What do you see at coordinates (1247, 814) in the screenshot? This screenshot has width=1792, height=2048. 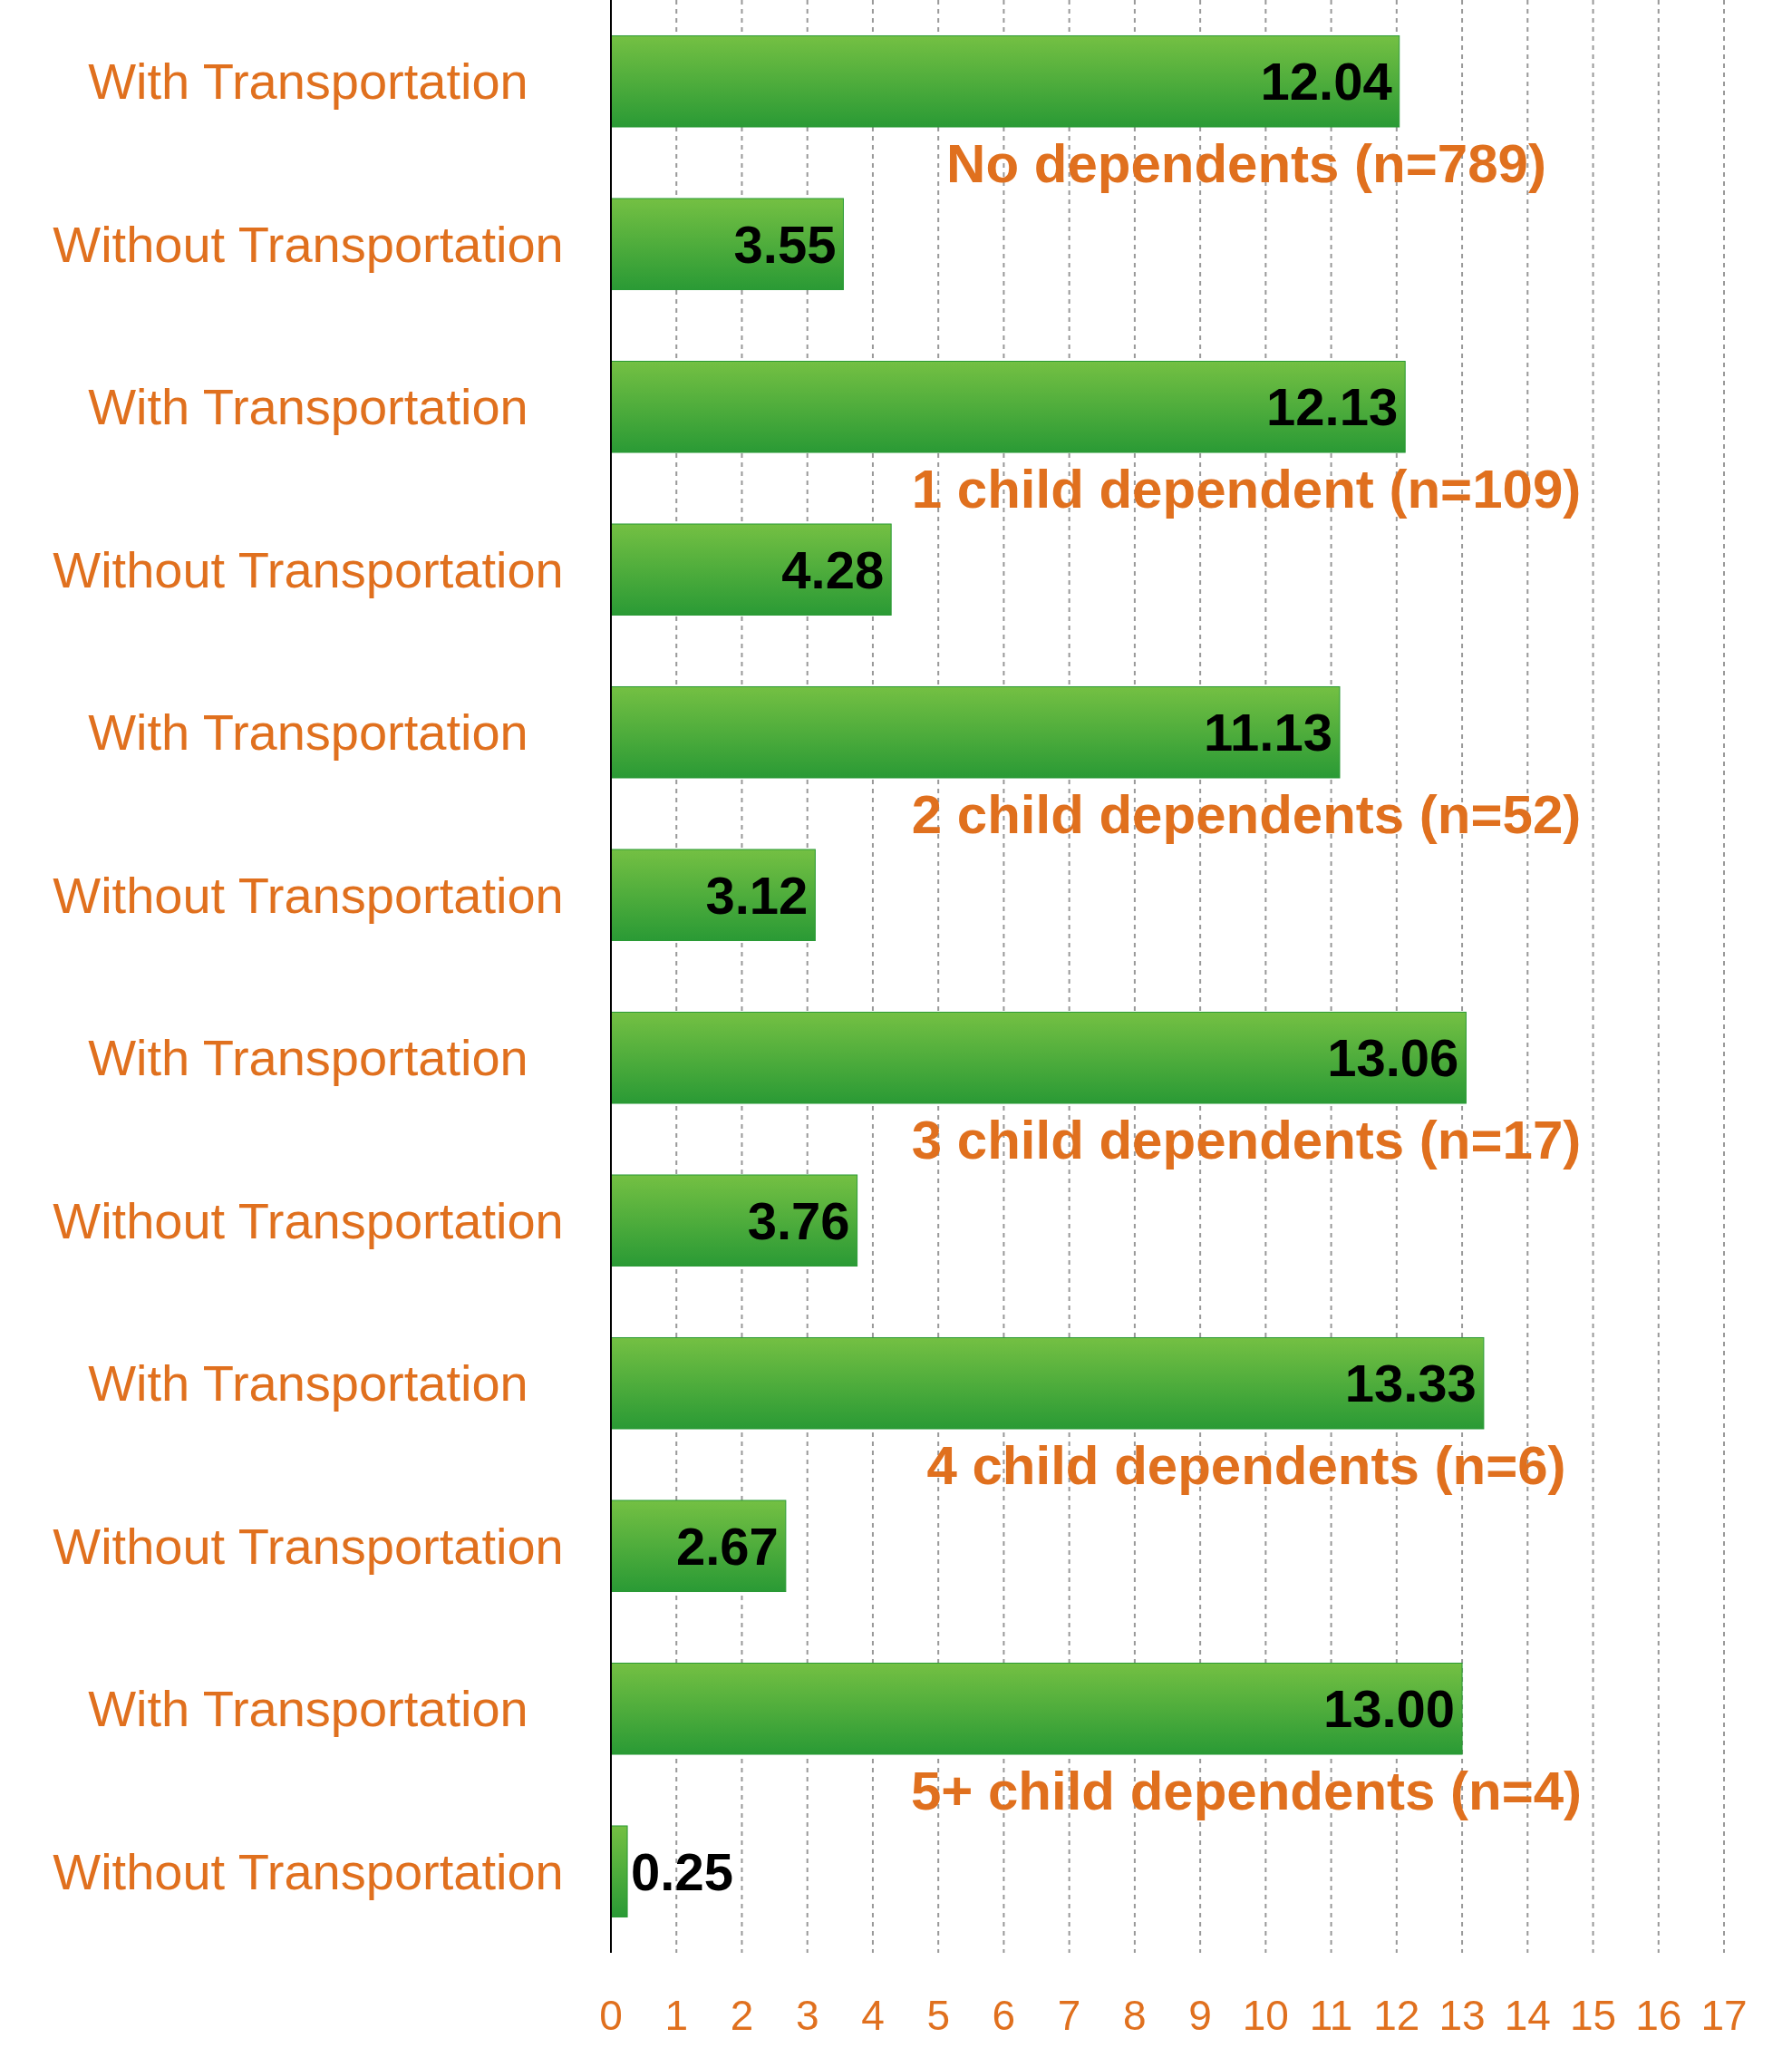 I see `annotation: 2 child dependents (n=52)` at bounding box center [1247, 814].